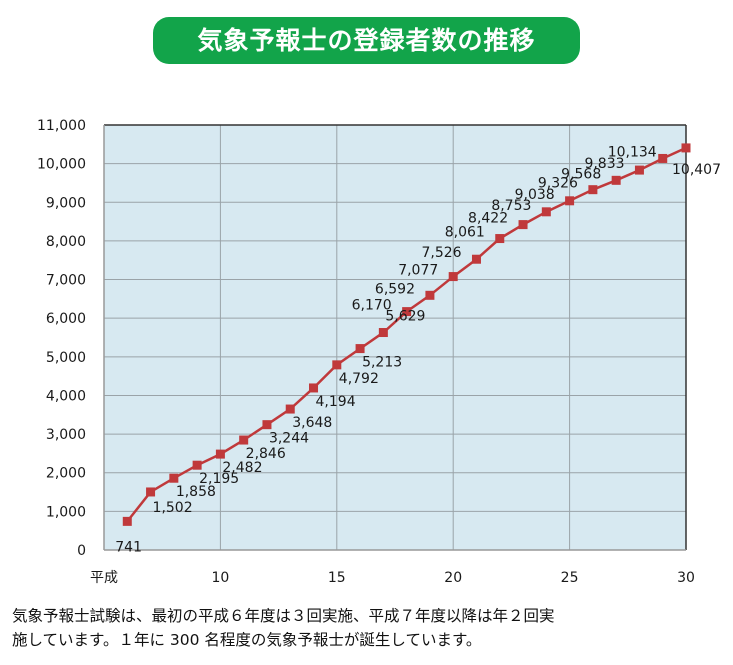 The width and height of the screenshot is (733, 665). I want to click on x-axis-labels: 平成 10 15 20 25 30, so click(392, 578).